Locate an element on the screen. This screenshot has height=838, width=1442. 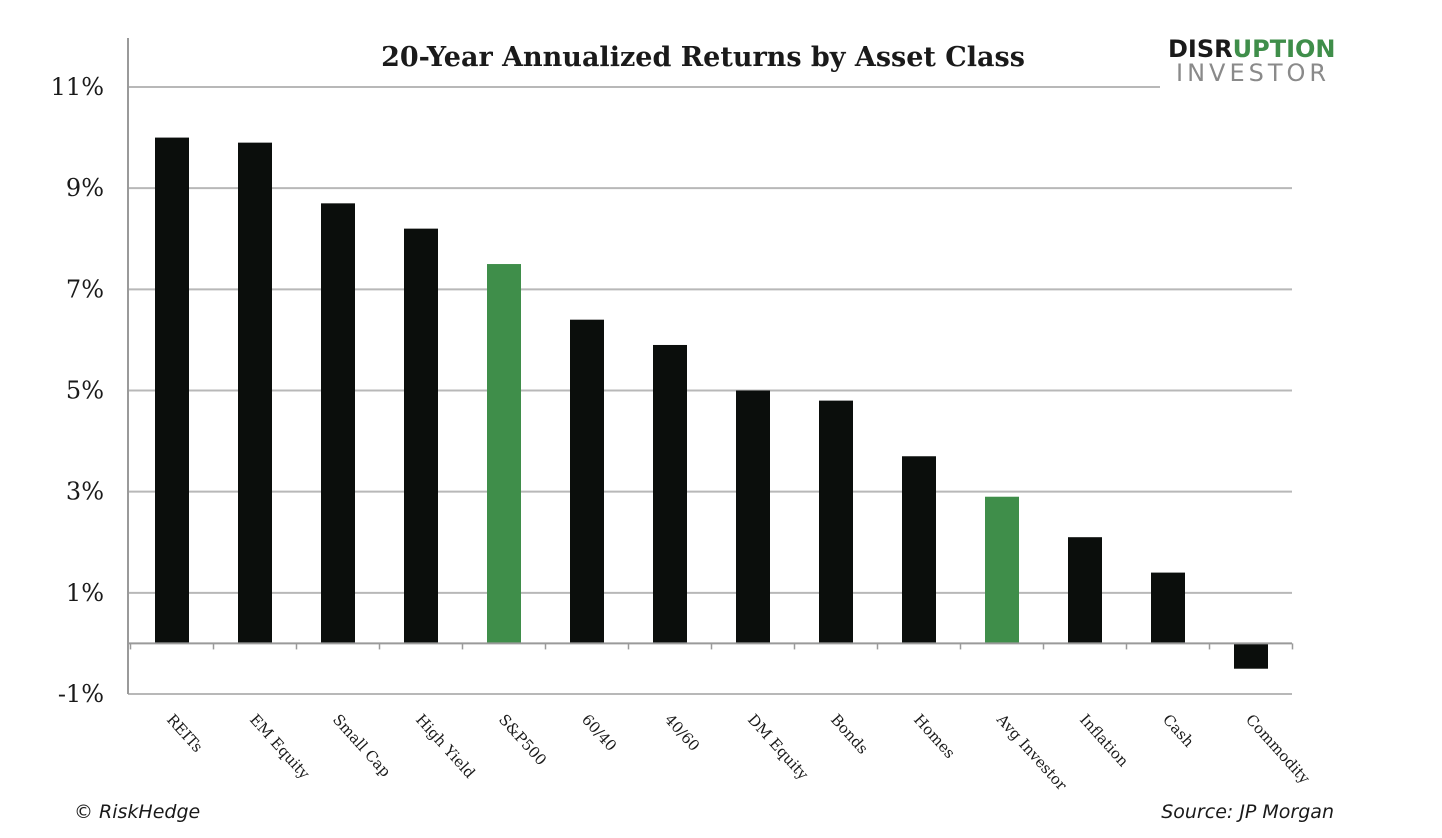
x-tick-label-high-yield: High Yield is located at coordinates (445, 747).